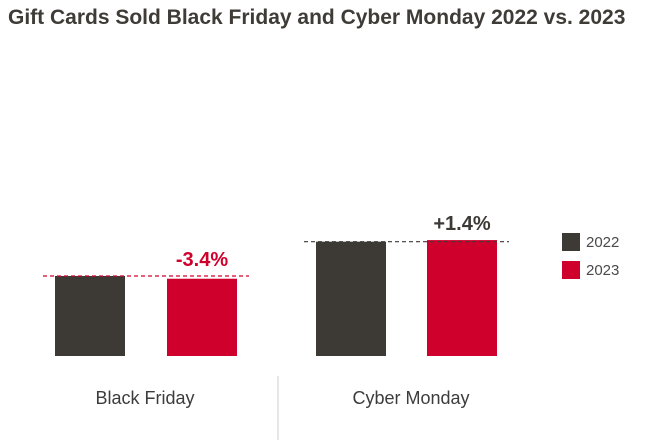  I want to click on bar-black-friday-2023, so click(202, 317).